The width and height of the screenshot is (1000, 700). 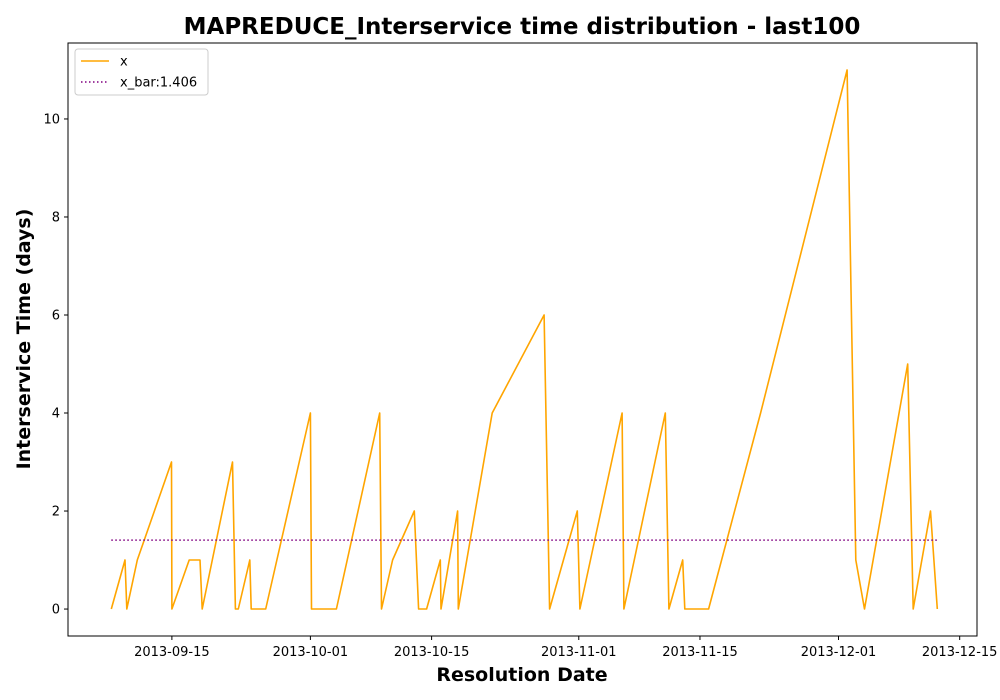 I want to click on x-tick-label: 2013-11-01, so click(x=579, y=652).